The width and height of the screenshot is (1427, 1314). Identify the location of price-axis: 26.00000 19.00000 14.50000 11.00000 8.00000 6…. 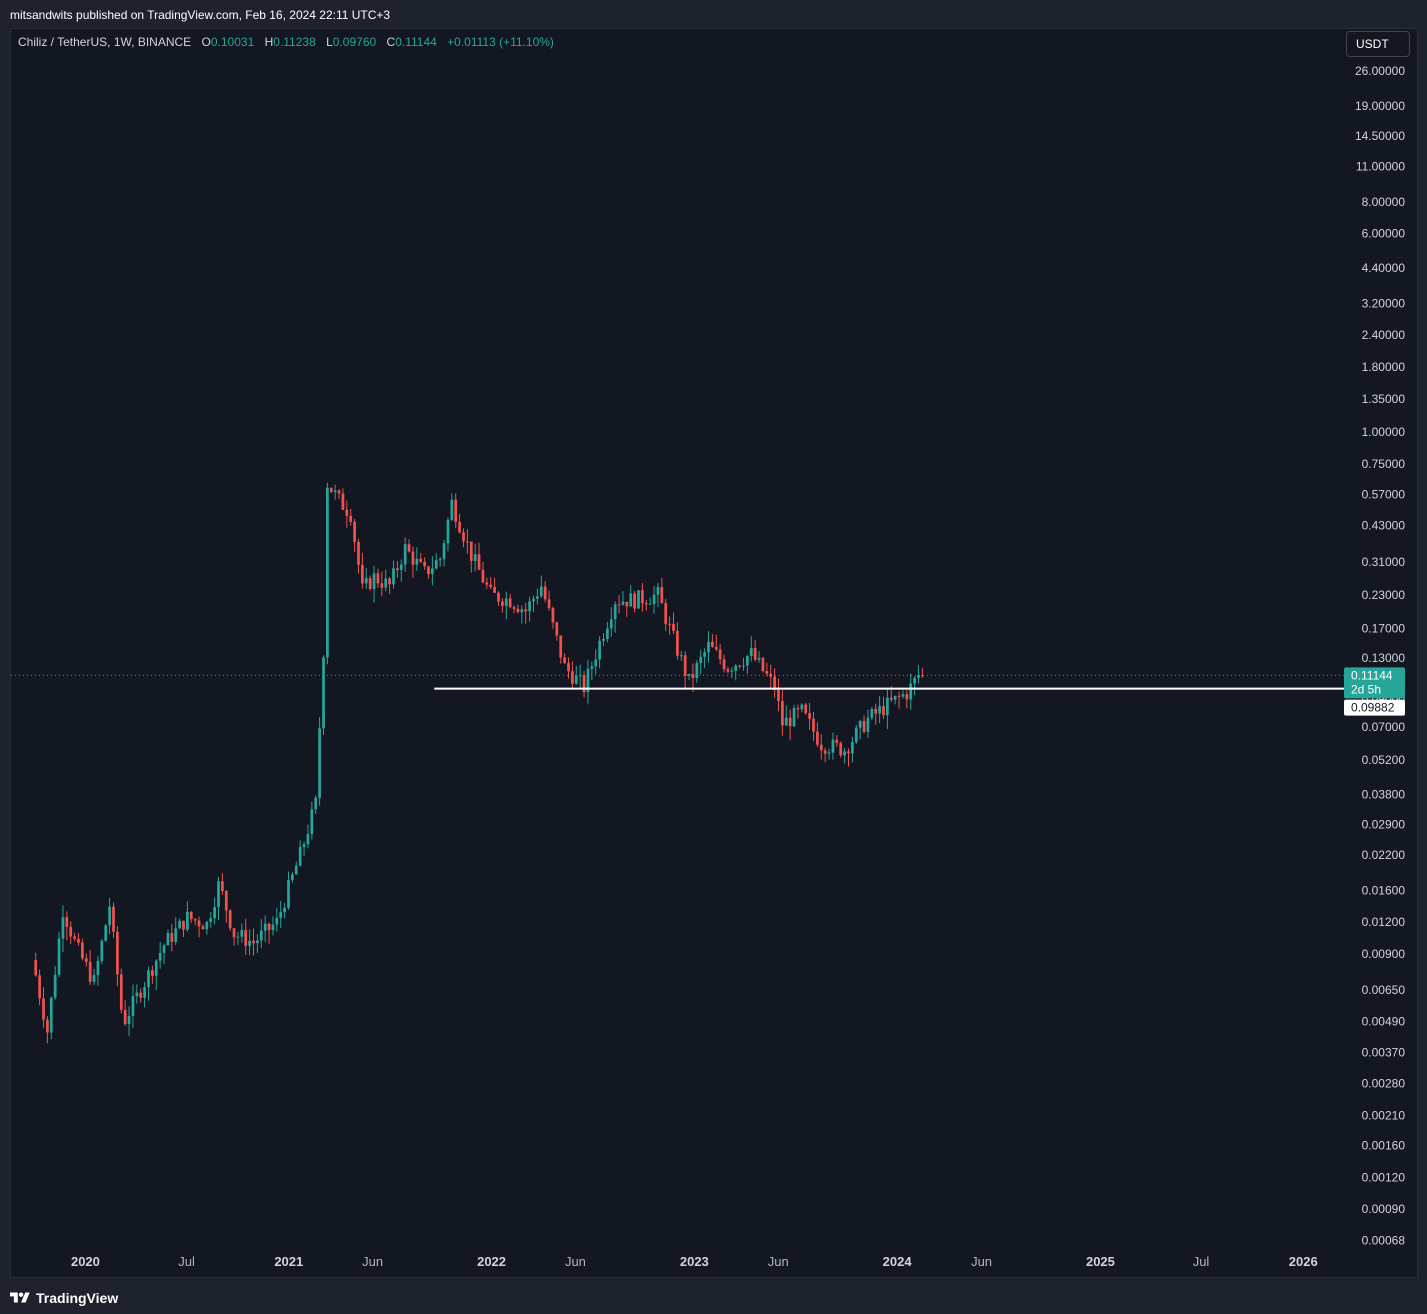
(1380, 655).